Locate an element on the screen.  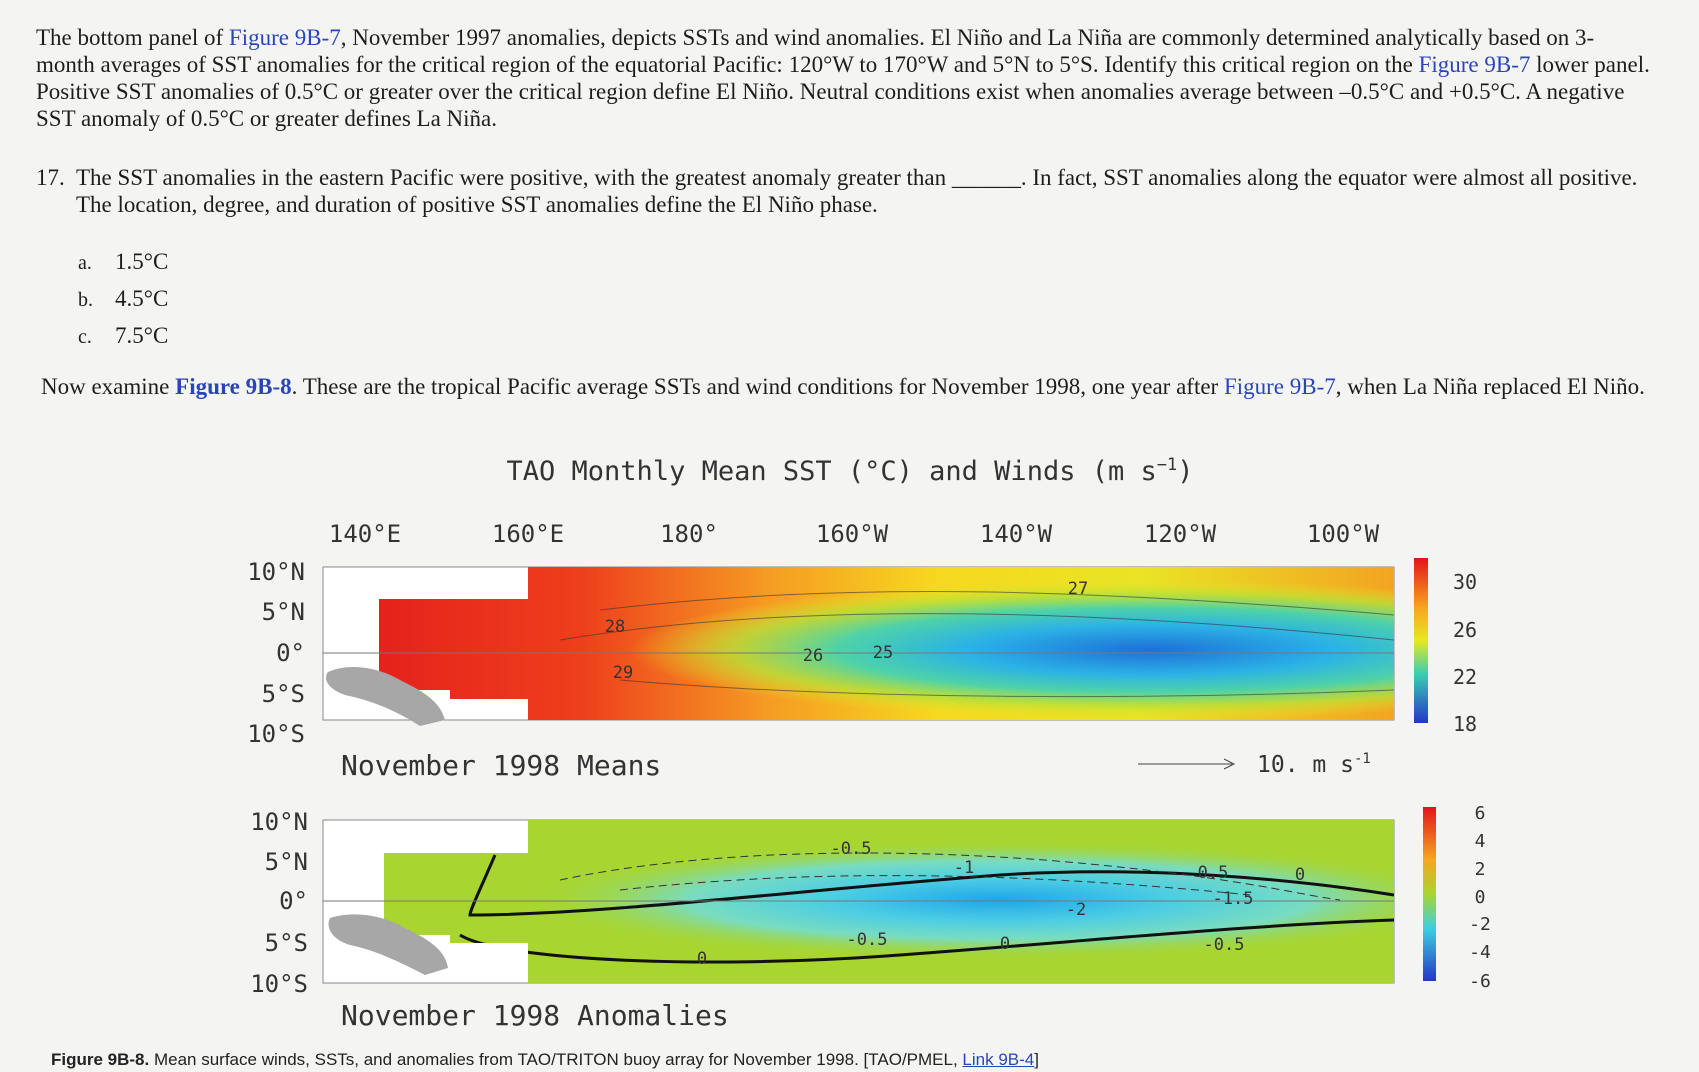
longitude-label: 120°W is located at coordinates (1180, 534).